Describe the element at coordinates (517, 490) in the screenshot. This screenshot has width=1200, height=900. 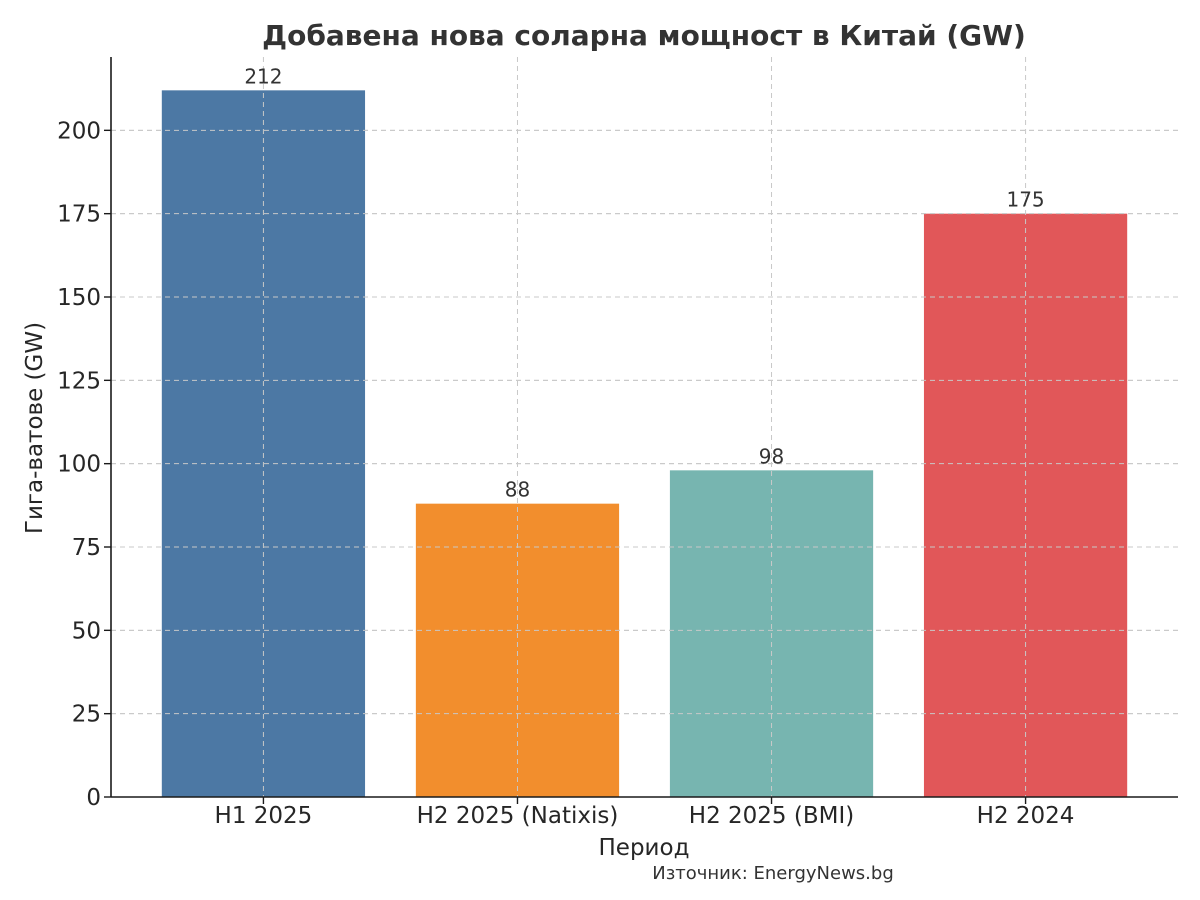
I see `bar-value-label: 88` at that location.